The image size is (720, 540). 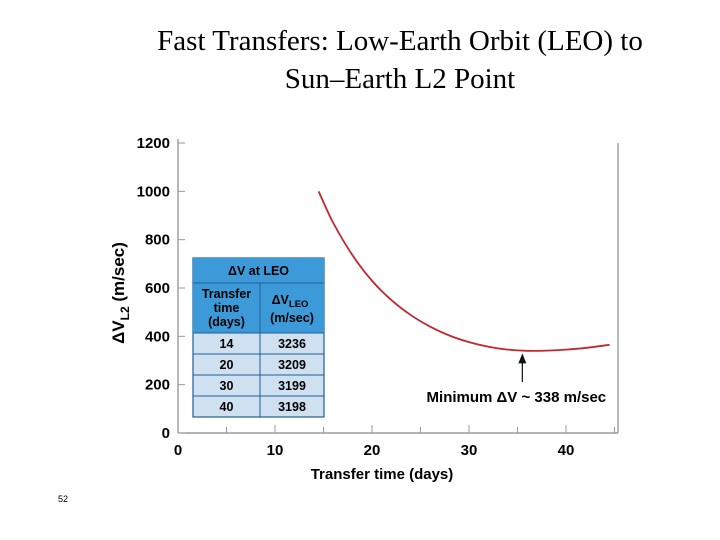 I want to click on inset-table-cell-days: 40, so click(x=227, y=407).